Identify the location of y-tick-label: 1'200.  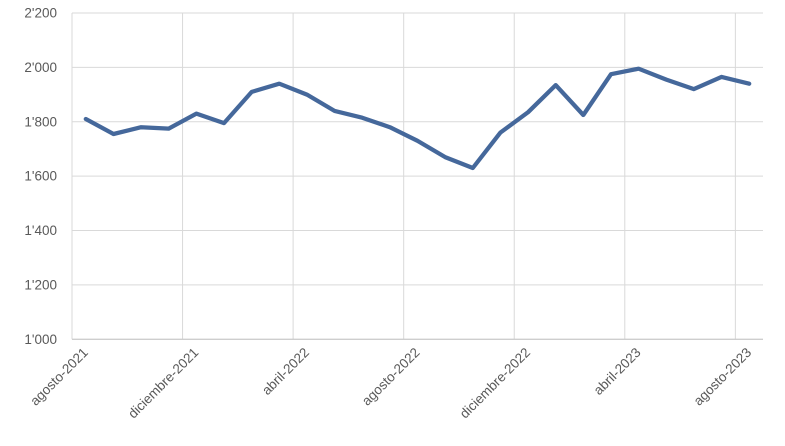
(40, 284).